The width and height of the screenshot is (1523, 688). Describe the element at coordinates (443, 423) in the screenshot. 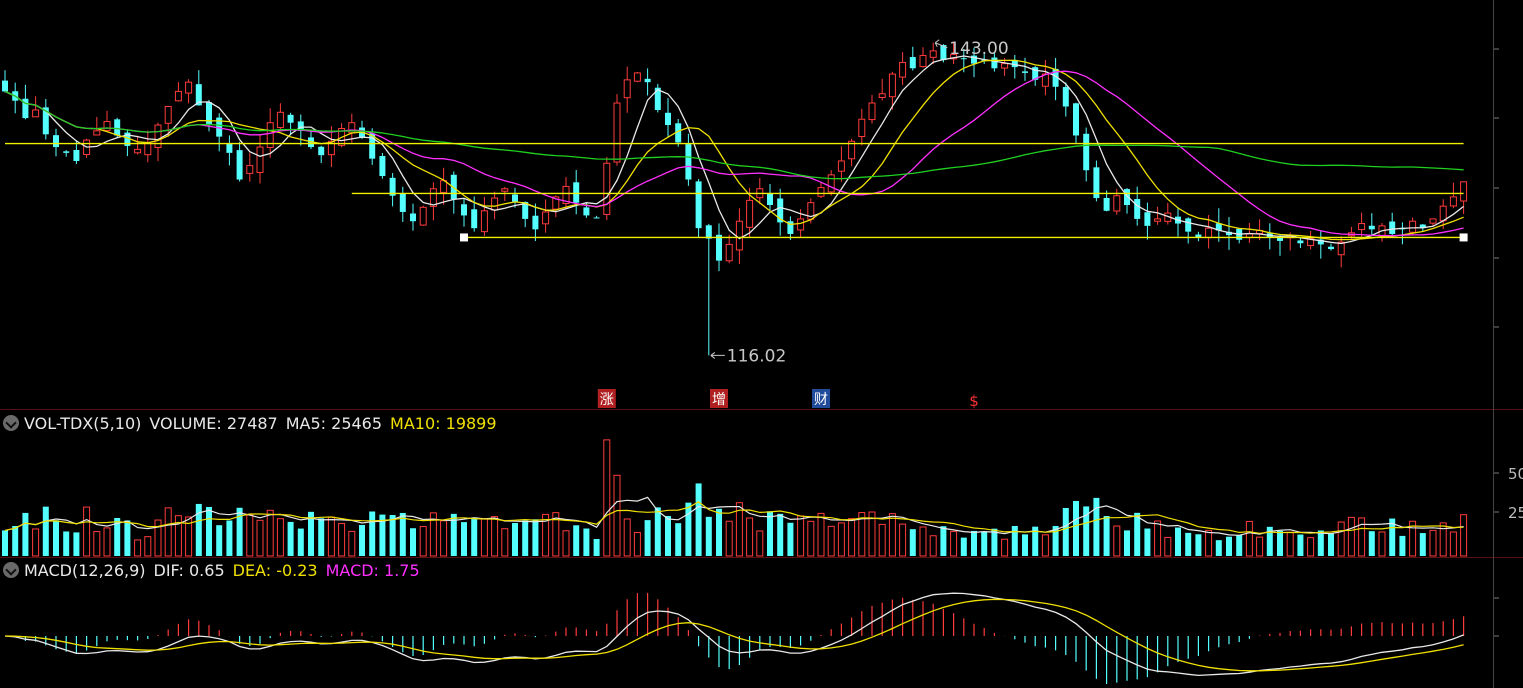

I see `volume-ma10: MA10: 19899` at that location.